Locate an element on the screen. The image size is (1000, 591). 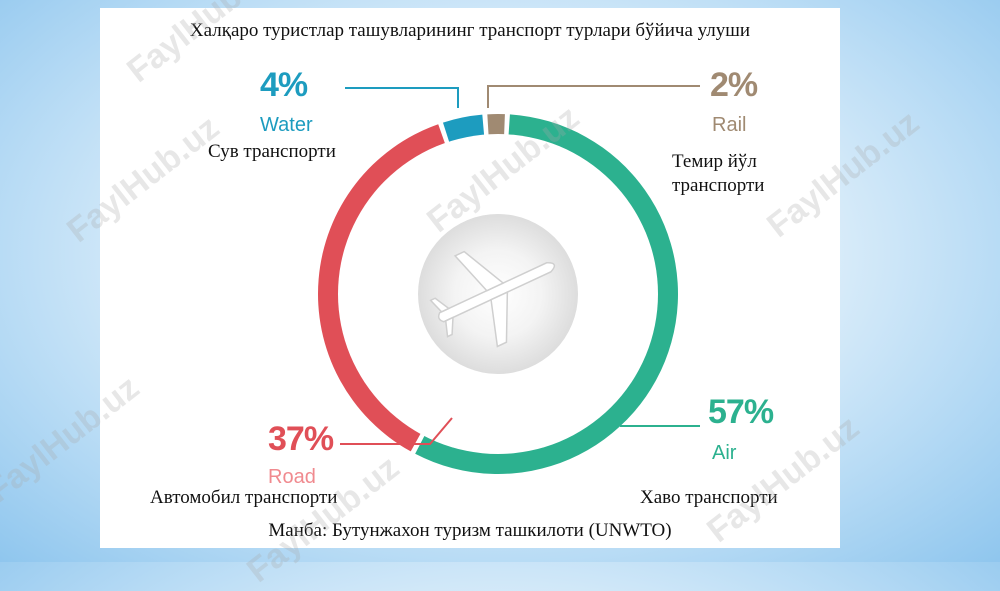
air-label-uz: Хаво транспорти is located at coordinates (709, 497).